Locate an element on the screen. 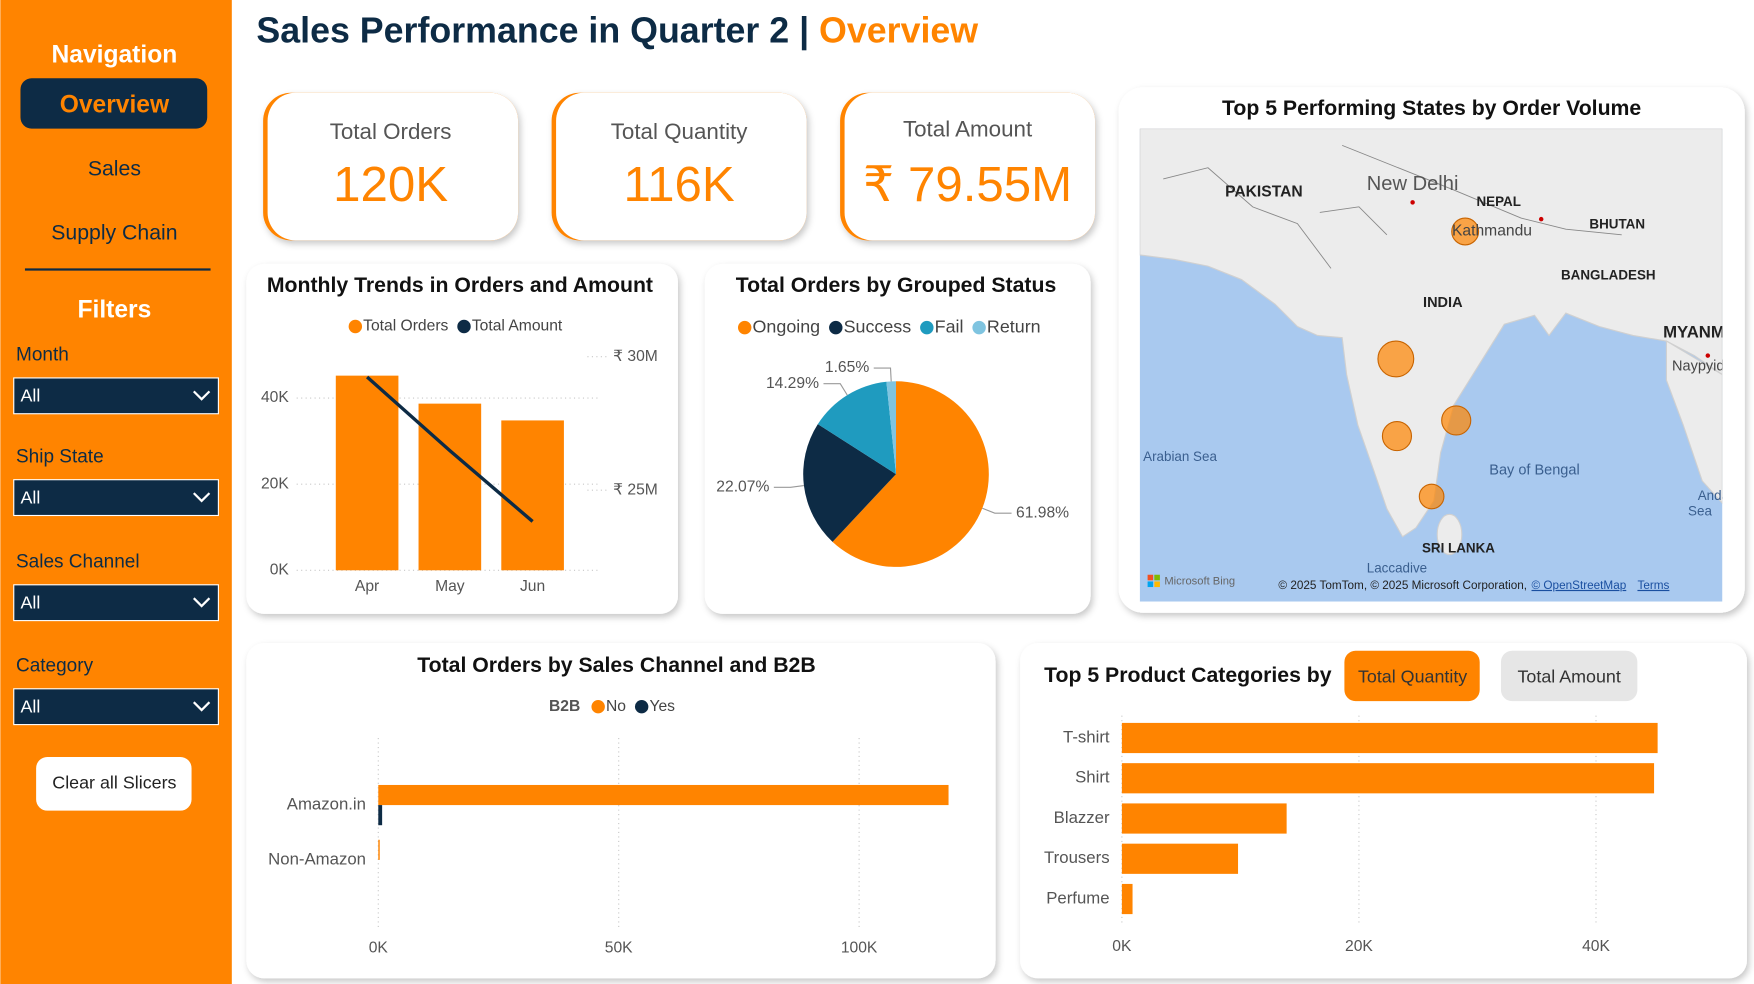 The height and width of the screenshot is (984, 1754). map-city is located at coordinates (1541, 219).